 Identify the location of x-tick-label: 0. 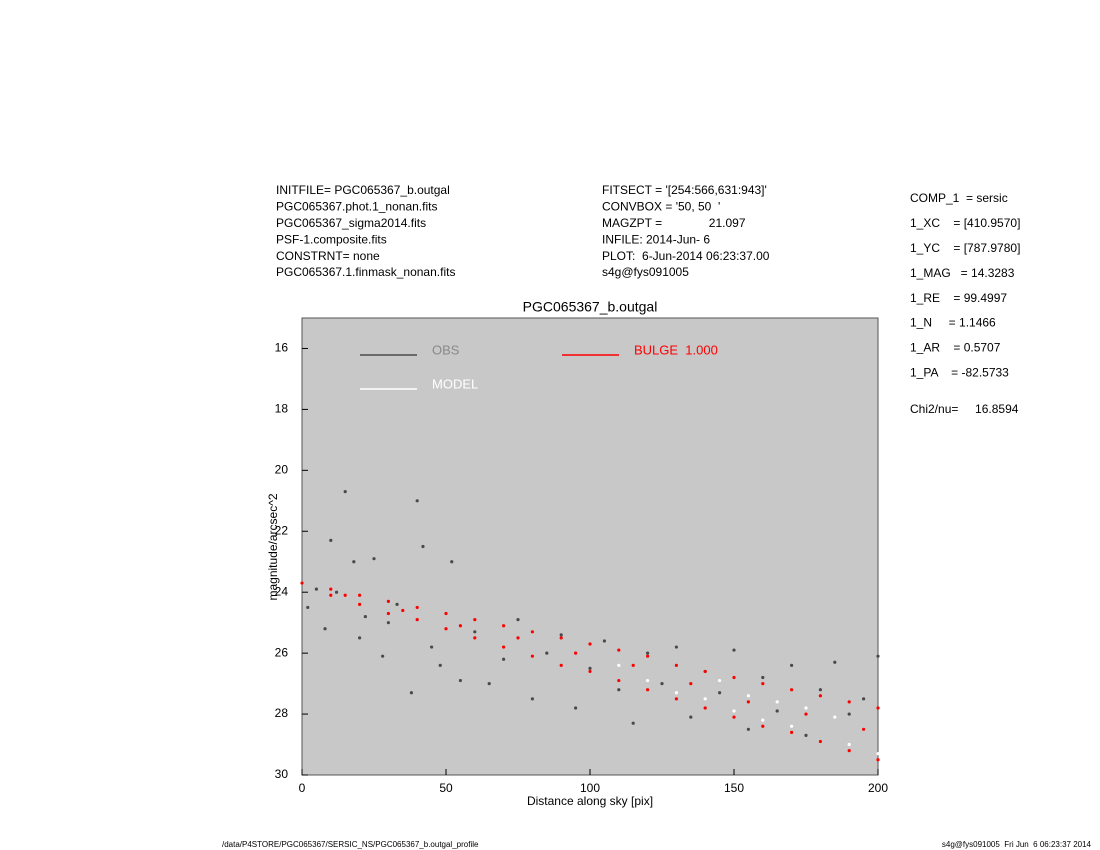
(302, 788).